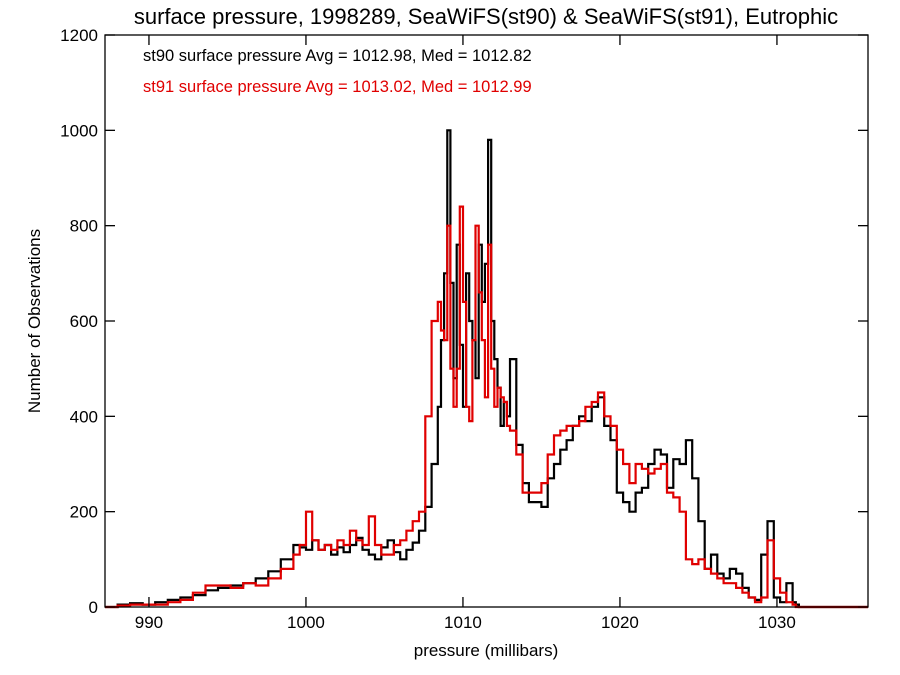 Image resolution: width=900 pixels, height=675 pixels. I want to click on y-axis-title: Number of Observations, so click(34, 321).